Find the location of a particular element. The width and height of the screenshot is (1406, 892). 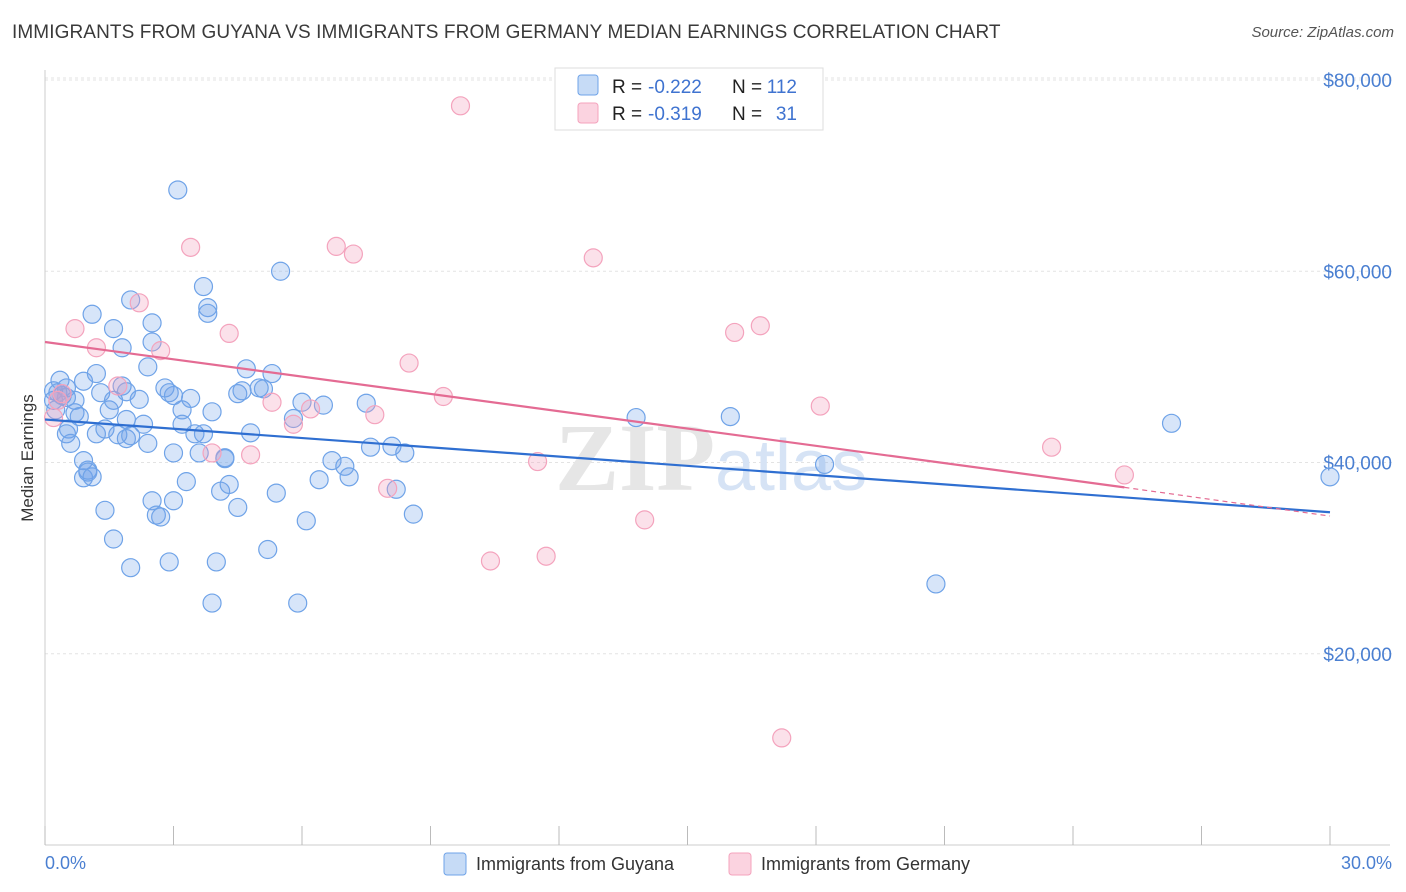

legend-n-value-guyana: 112 is located at coordinates (782, 87).